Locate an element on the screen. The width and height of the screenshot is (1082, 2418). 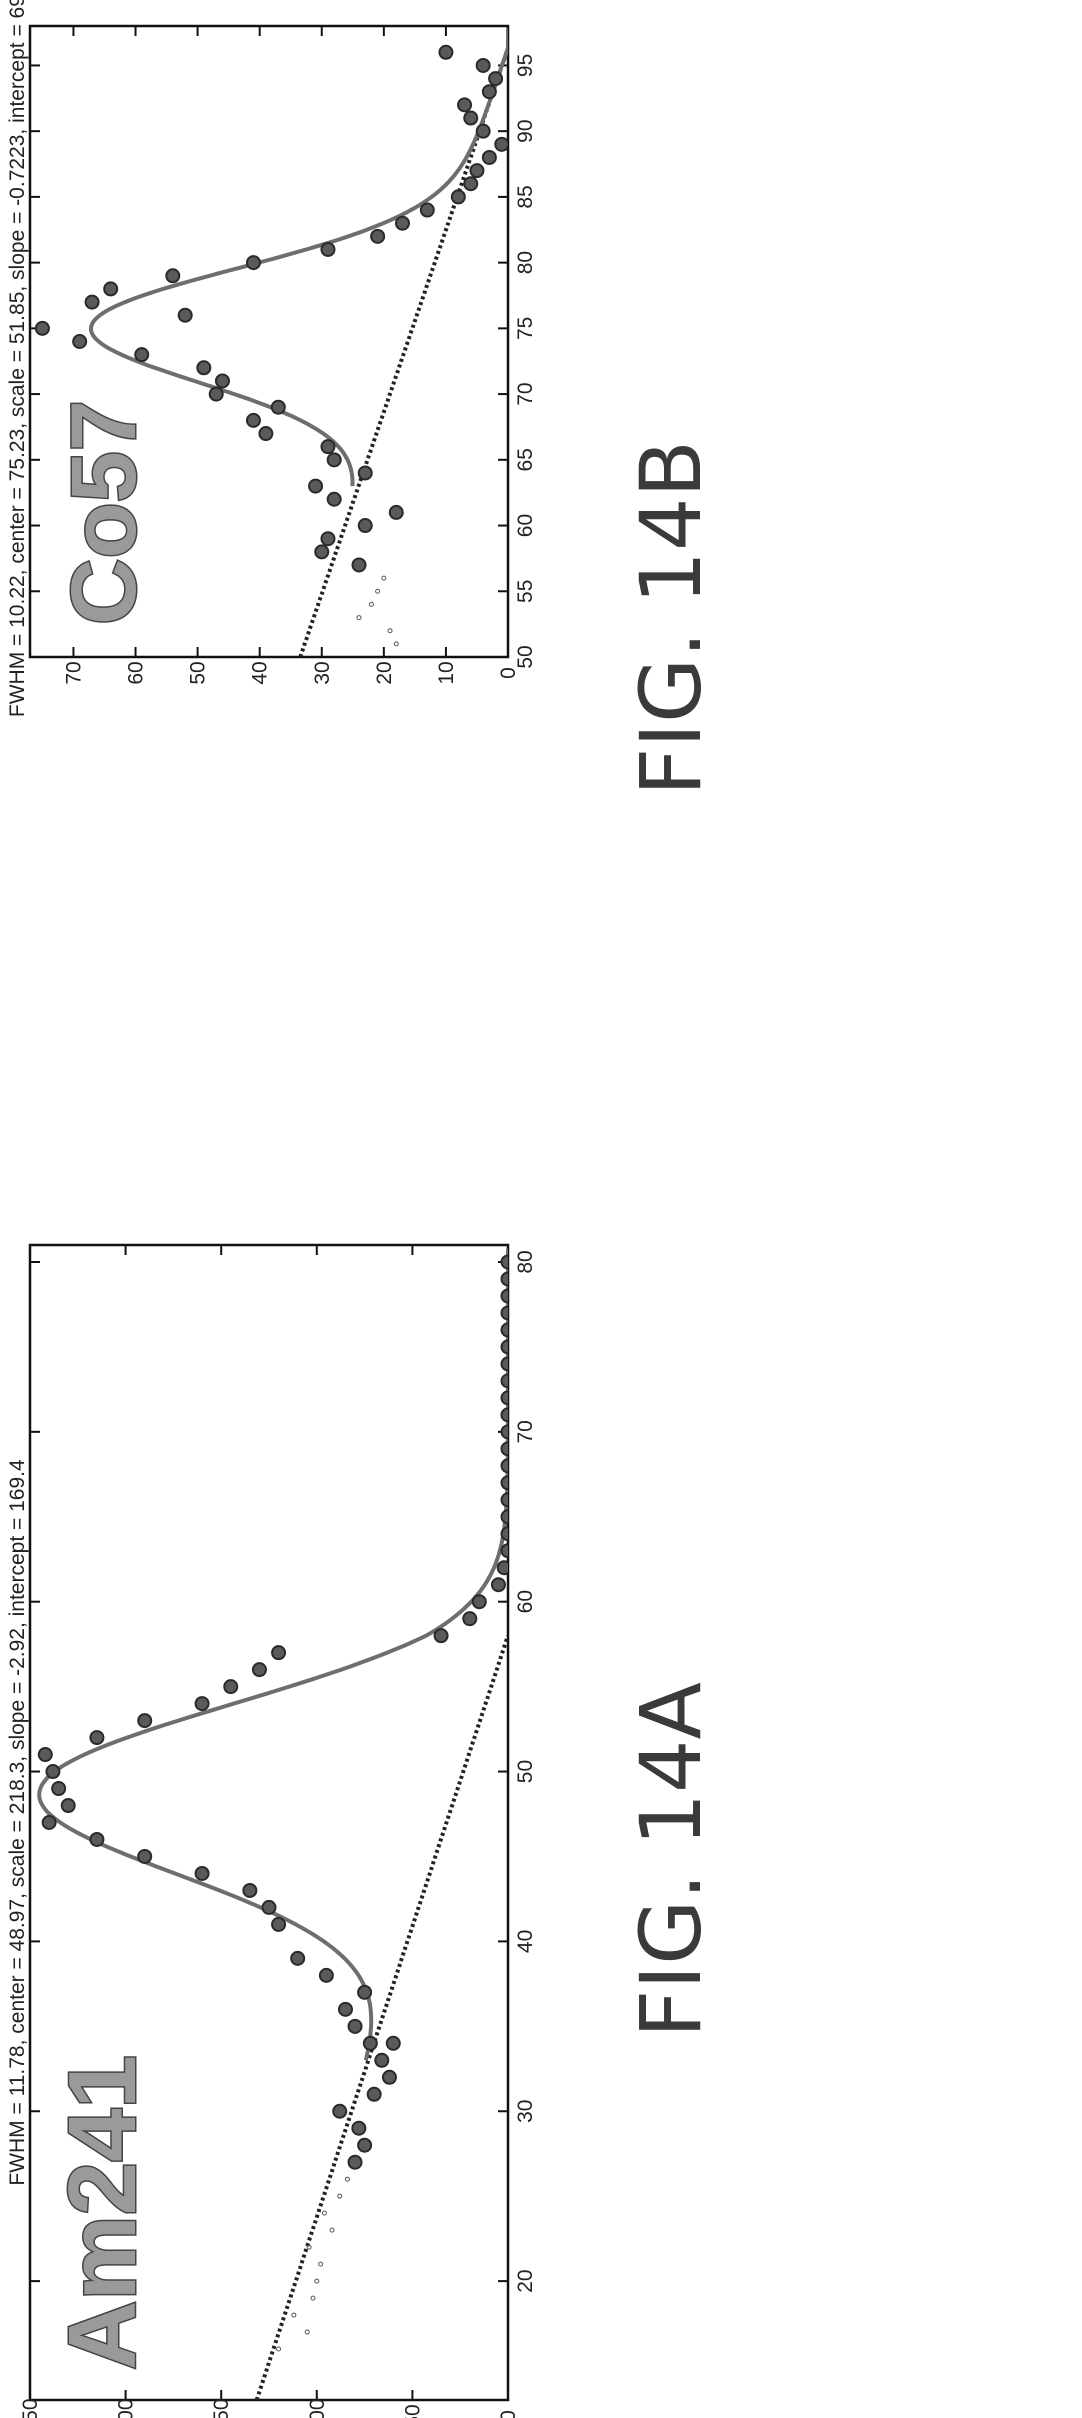
y-tick-label: 70 is located at coordinates (73, 672).